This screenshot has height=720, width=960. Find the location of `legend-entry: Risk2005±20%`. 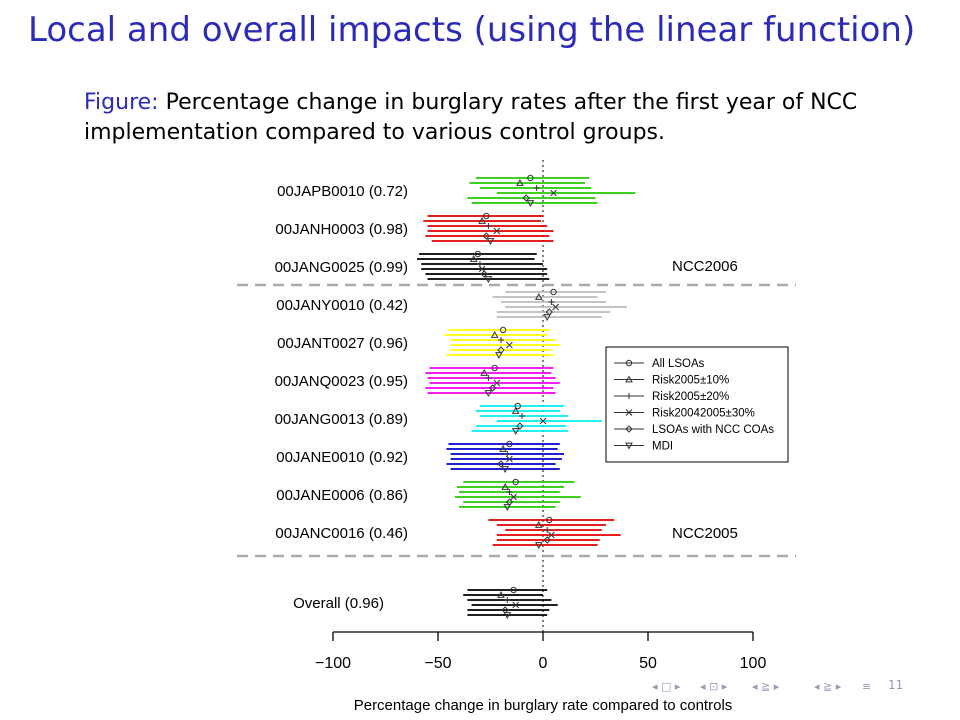

legend-entry: Risk2005±20% is located at coordinates (690, 397).